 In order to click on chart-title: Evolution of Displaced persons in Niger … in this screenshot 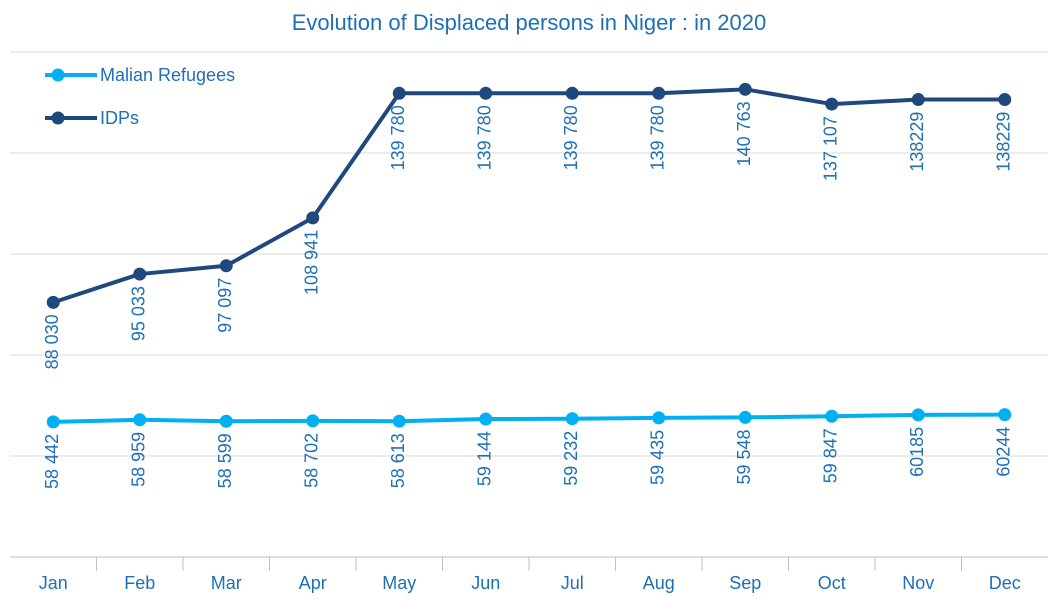, I will do `click(529, 22)`.